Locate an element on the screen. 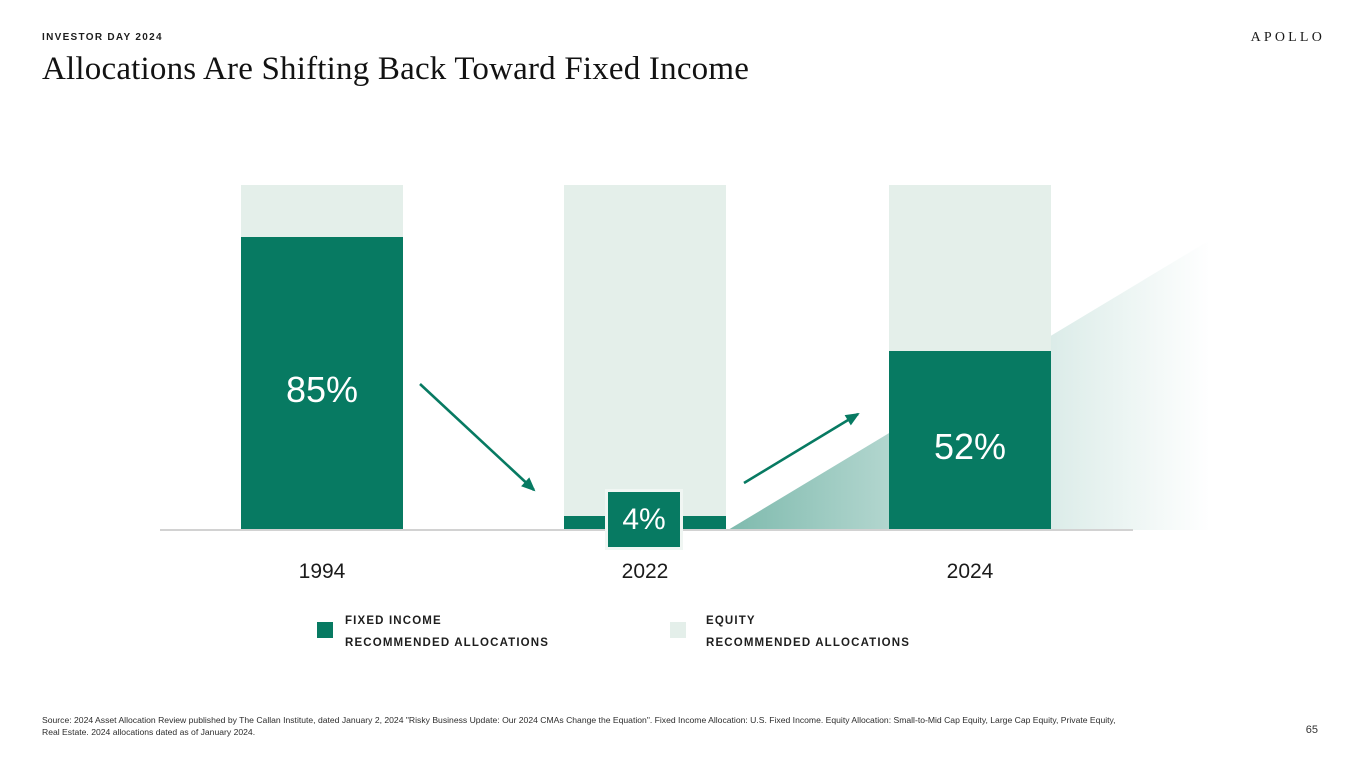  bar-1994-fixed-income-fill is located at coordinates (322, 383).